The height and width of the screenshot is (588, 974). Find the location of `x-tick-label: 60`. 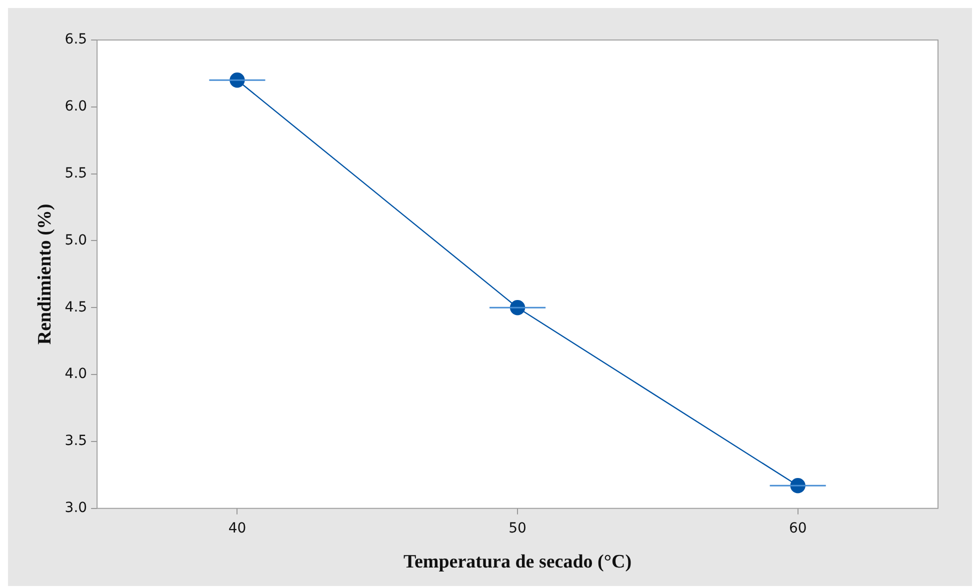

x-tick-label: 60 is located at coordinates (797, 528).